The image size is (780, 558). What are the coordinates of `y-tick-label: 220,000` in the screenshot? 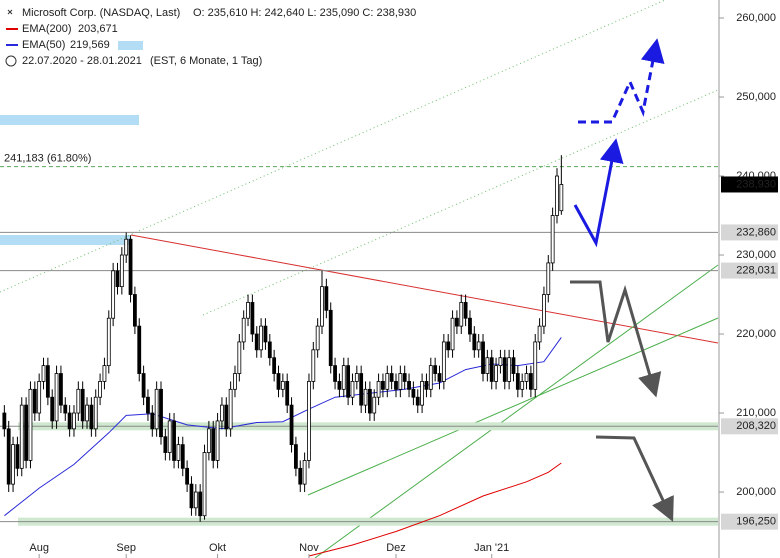 It's located at (756, 334).